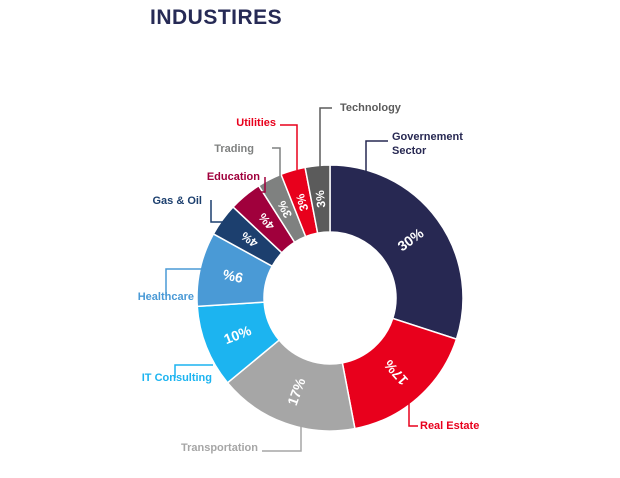  Describe the element at coordinates (371, 108) in the screenshot. I see `category-label-technology: Technology` at that location.